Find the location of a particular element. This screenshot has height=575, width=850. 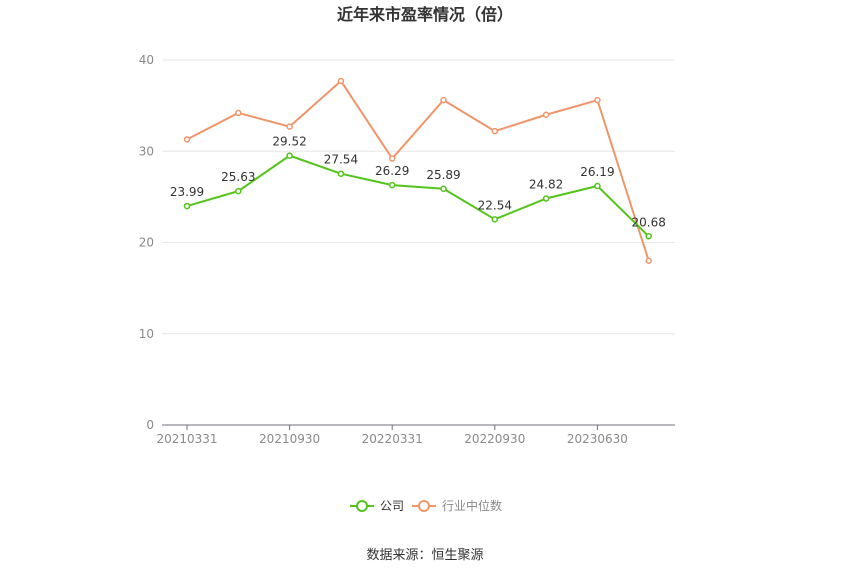

x-axis: 20210331 20210930 20220331 20220930 20230630 is located at coordinates (415, 435).